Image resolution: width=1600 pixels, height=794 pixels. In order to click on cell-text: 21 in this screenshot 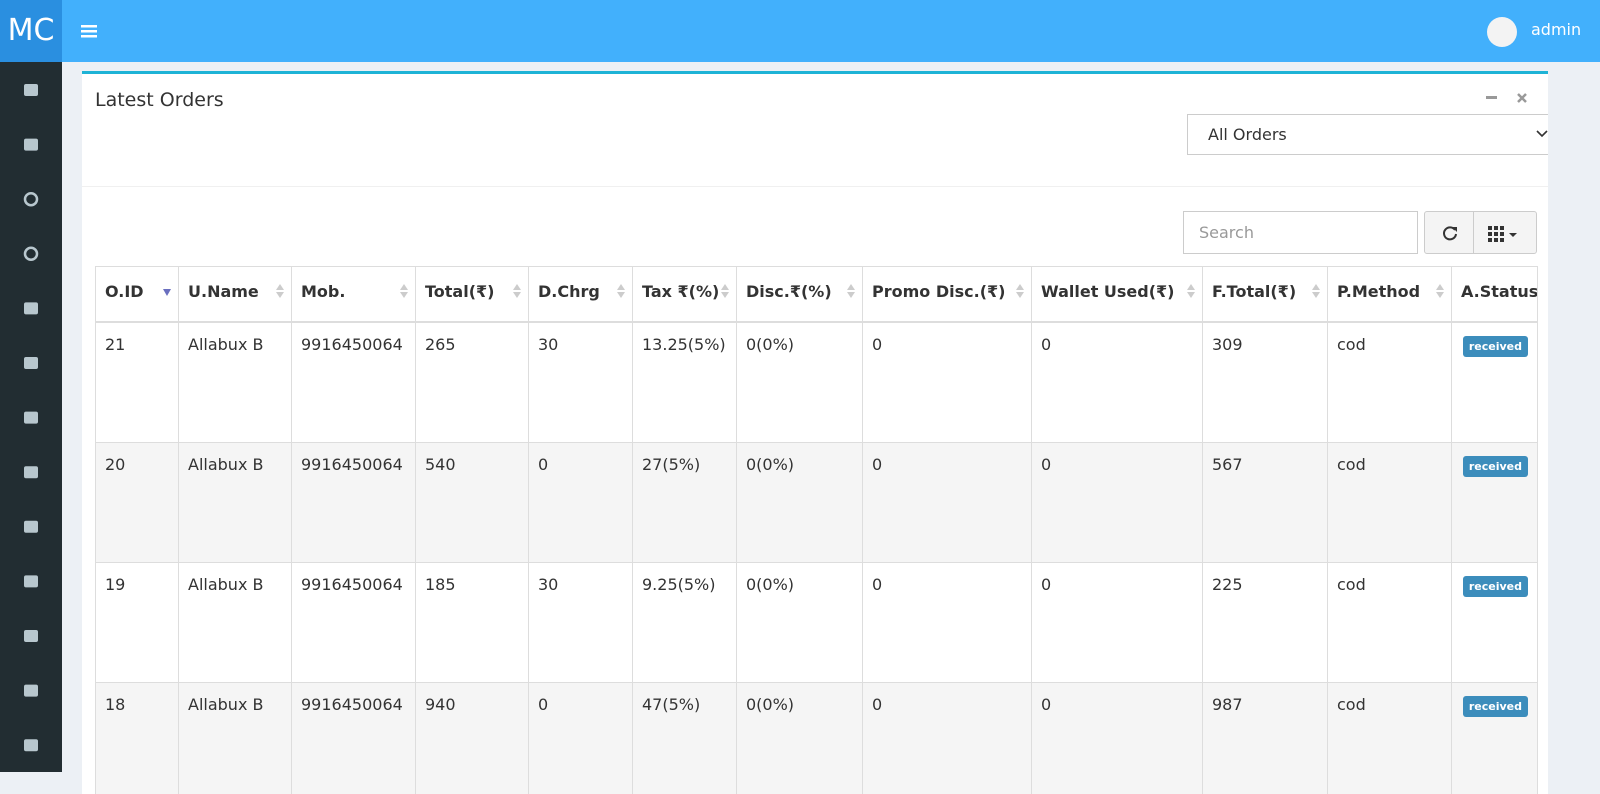, I will do `click(115, 344)`.